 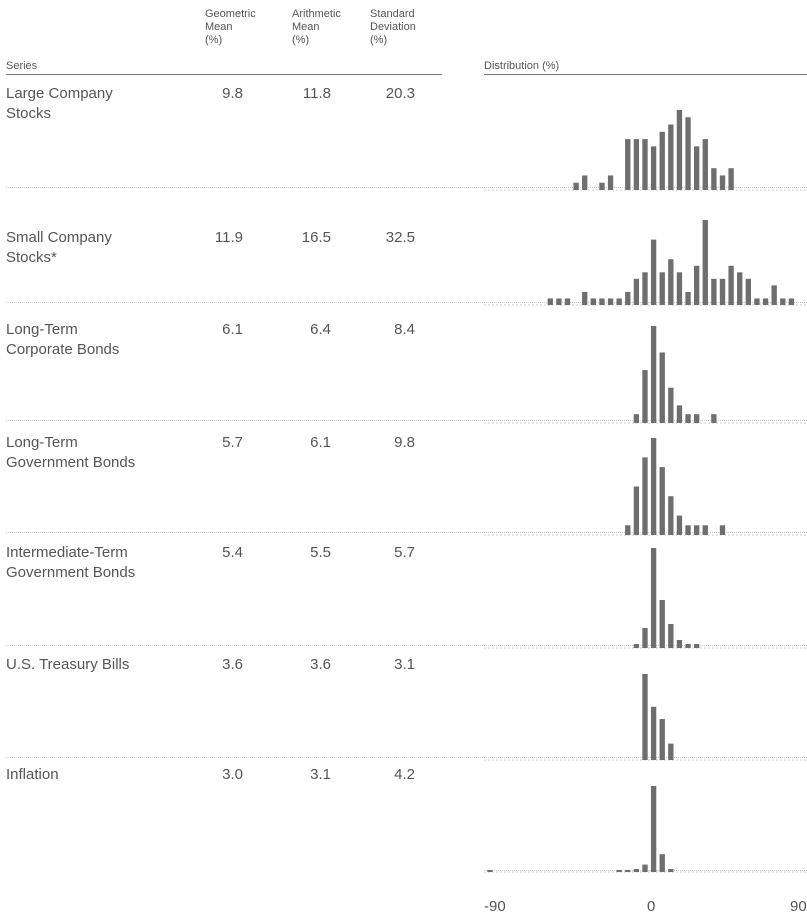 I want to click on arith-mean-value: 16.5, so click(x=316, y=237).